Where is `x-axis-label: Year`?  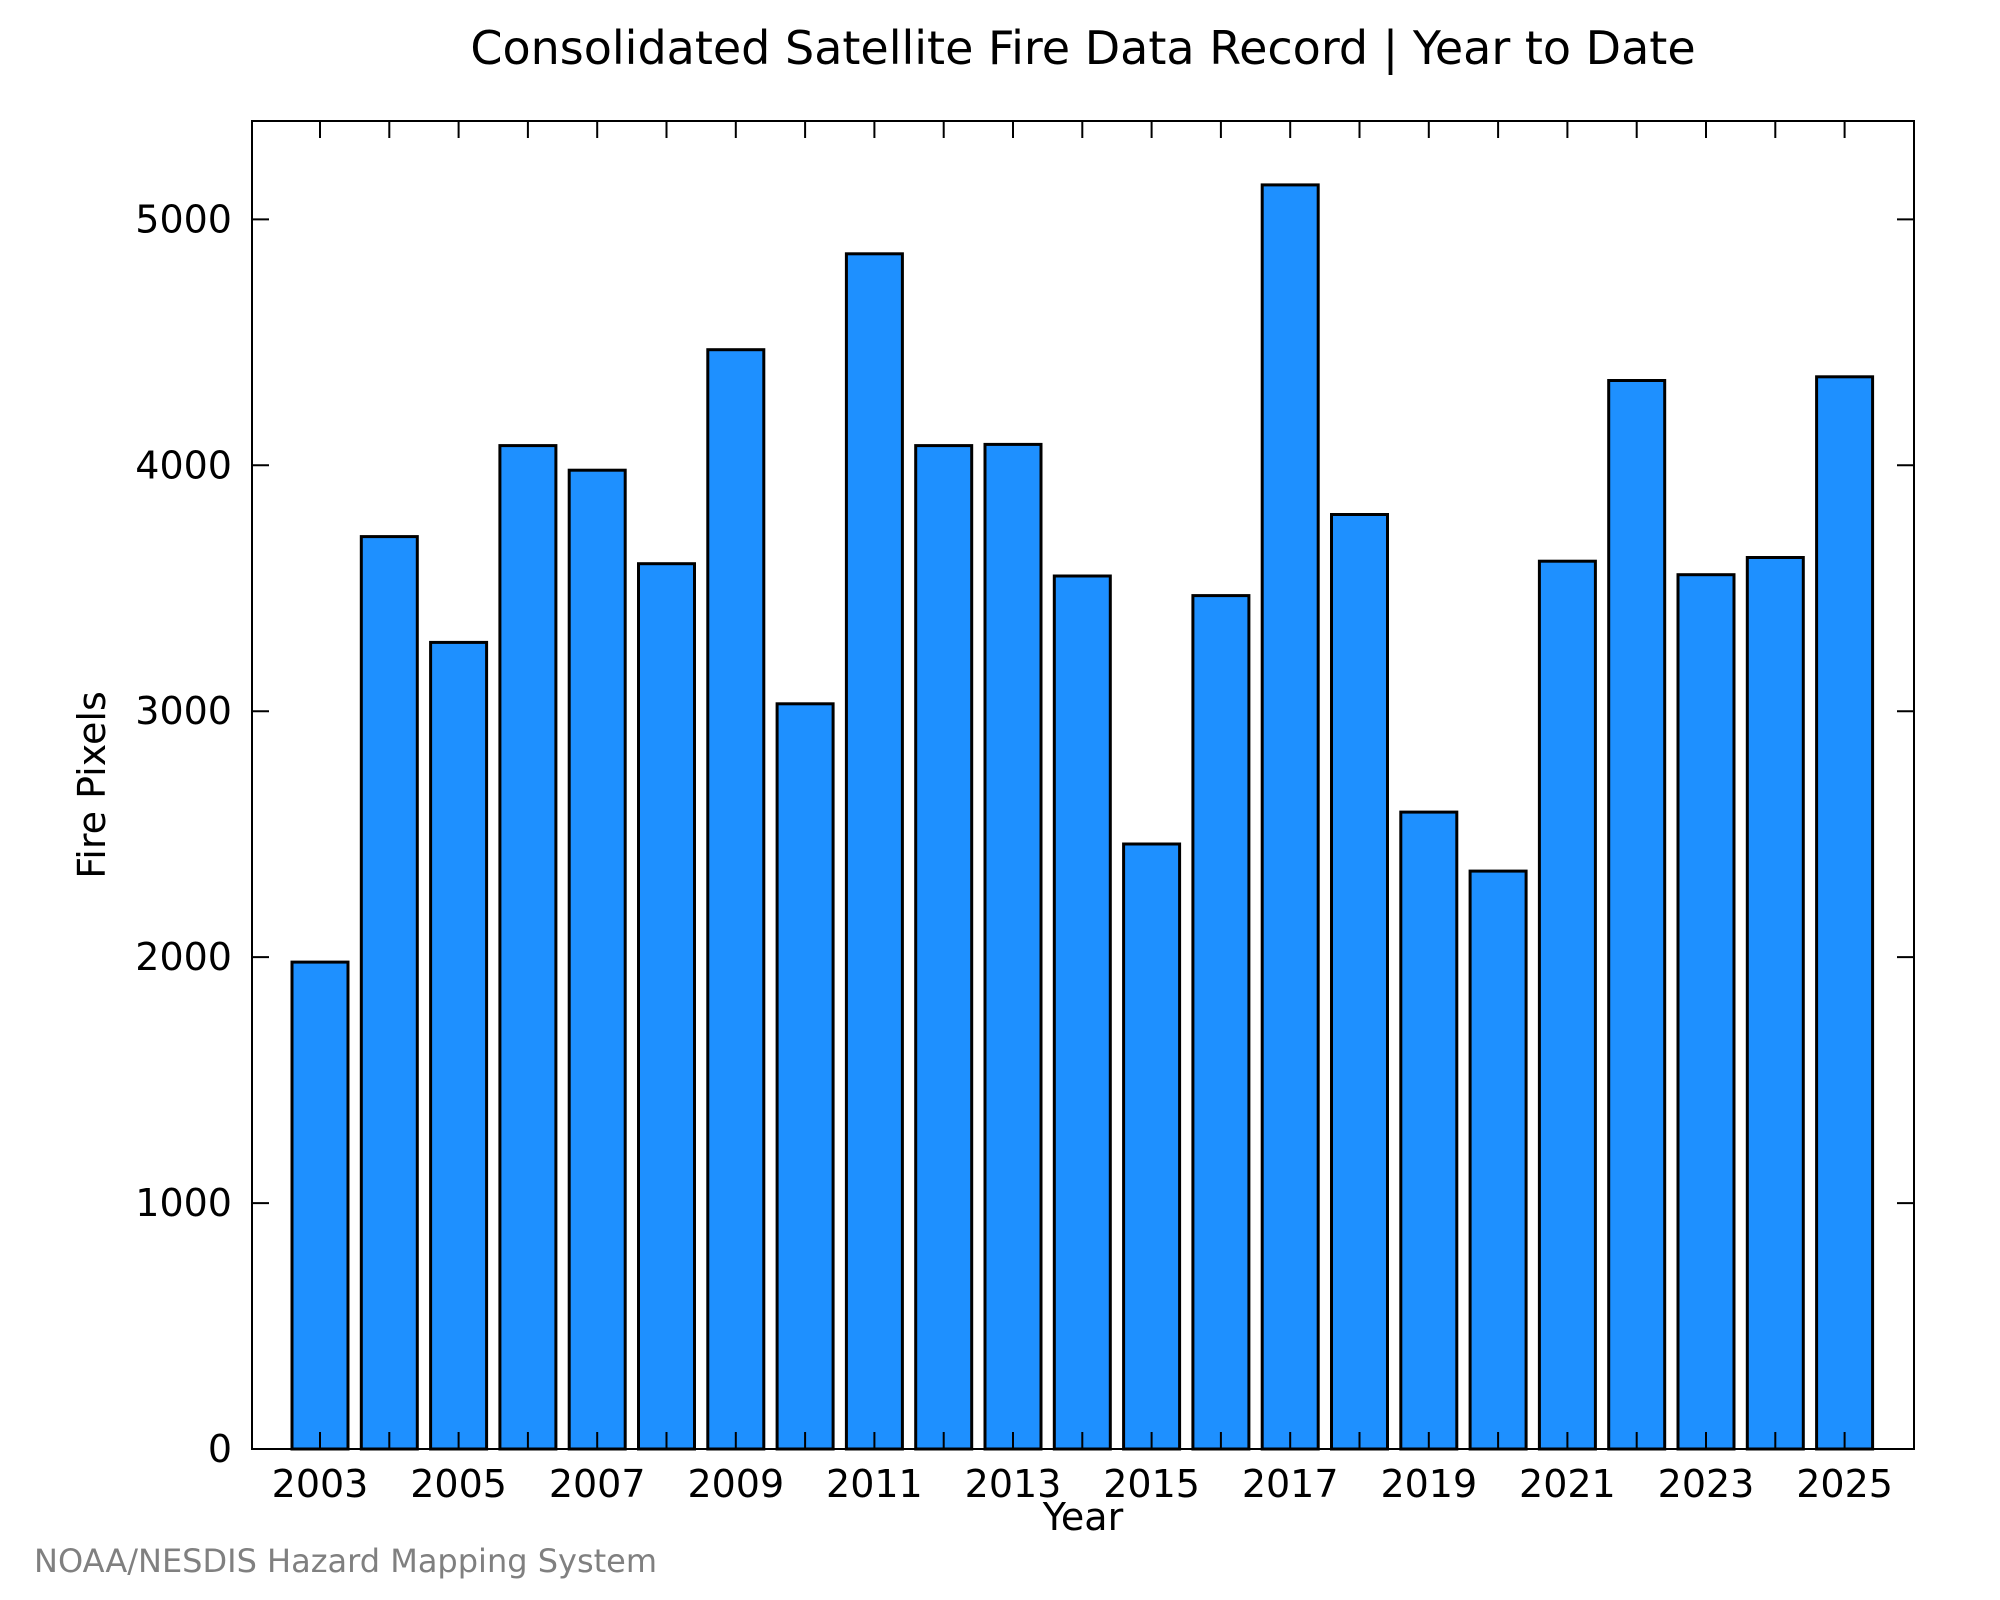
x-axis-label: Year is located at coordinates (1083, 1517).